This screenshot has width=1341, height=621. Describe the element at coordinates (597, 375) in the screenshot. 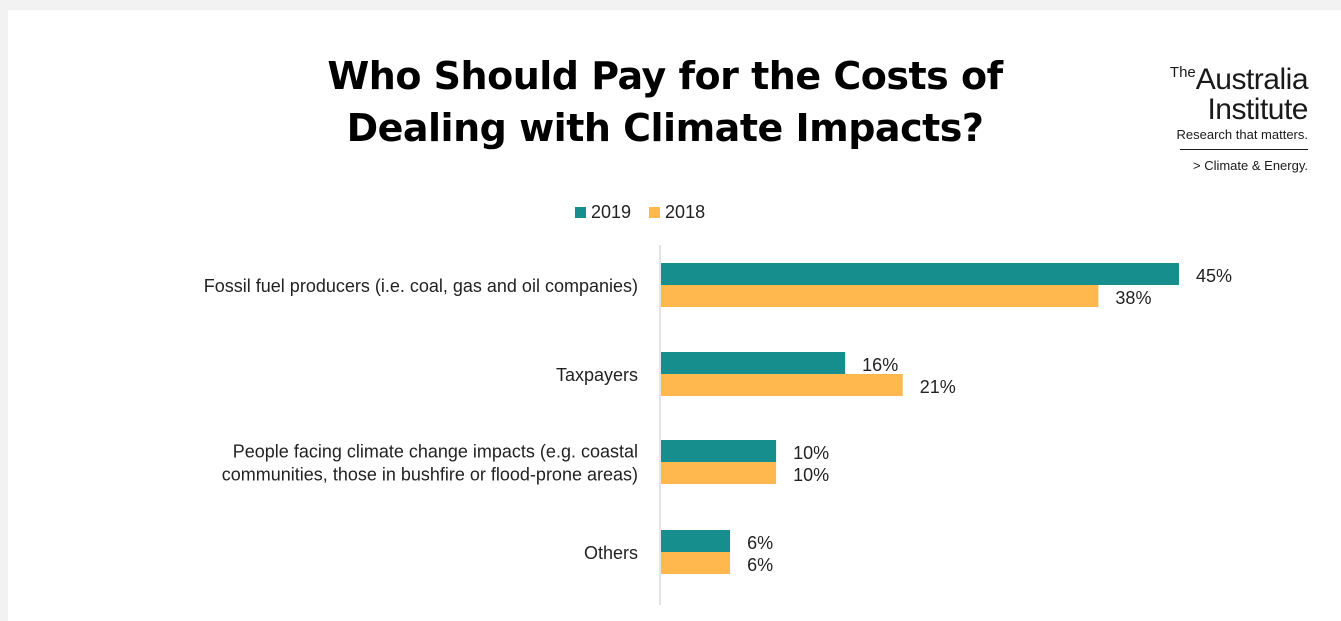

I see `category-label: Taxpayers` at that location.